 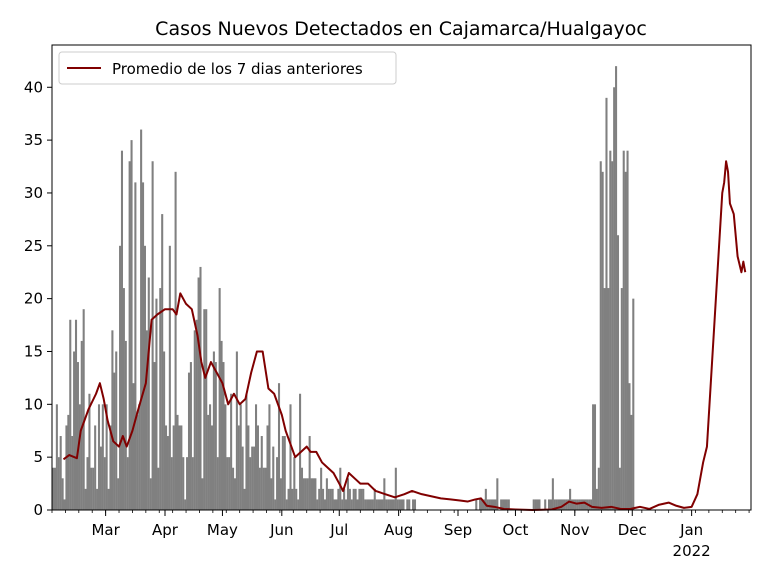 I want to click on legend: Promedio de los 7 dias anteriores, so click(x=227, y=68).